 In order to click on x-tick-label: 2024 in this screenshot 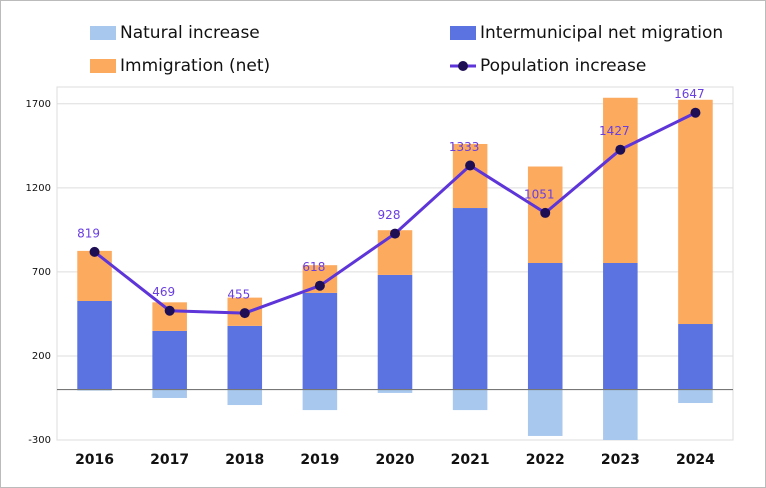, I will do `click(695, 460)`.